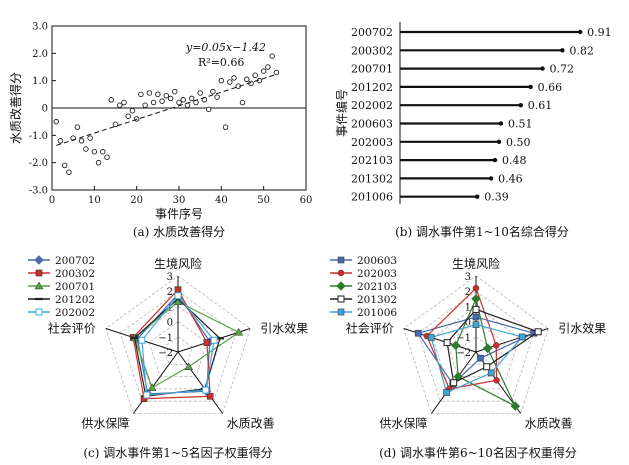 Image resolution: width=629 pixels, height=465 pixels. What do you see at coordinates (221, 200) in the screenshot?
I see `x-tick-label: 40` at bounding box center [221, 200].